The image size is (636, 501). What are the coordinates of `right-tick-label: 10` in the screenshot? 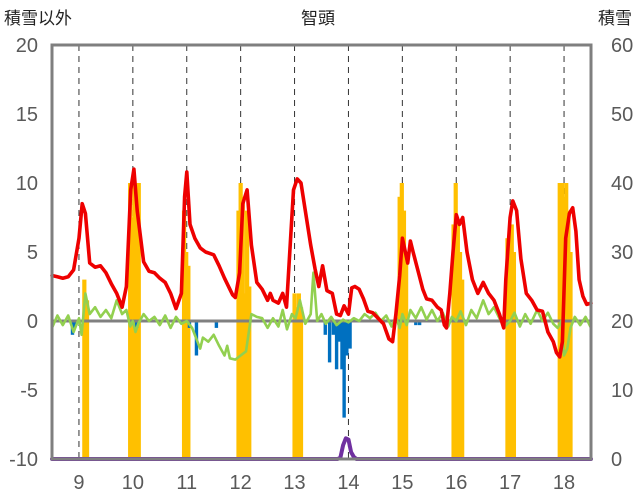 It's located at (622, 391).